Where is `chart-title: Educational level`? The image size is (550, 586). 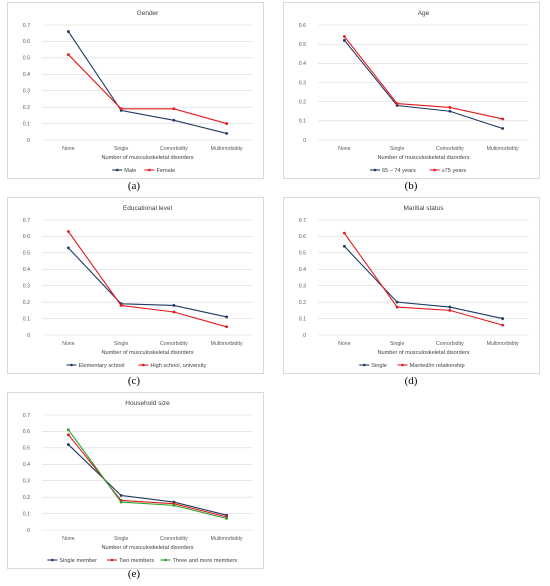 chart-title: Educational level is located at coordinates (148, 208).